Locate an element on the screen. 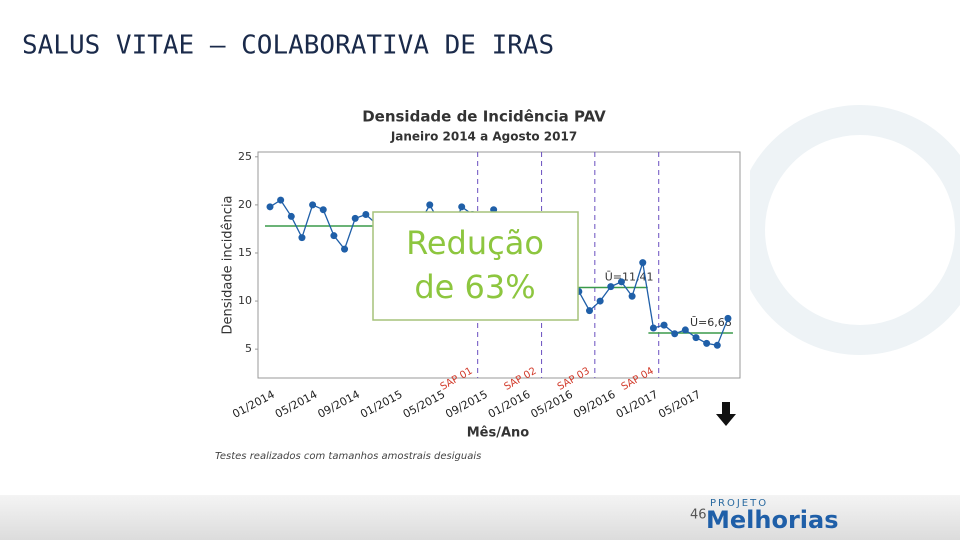  annotation-box: Redução de 63% is located at coordinates (475, 266).